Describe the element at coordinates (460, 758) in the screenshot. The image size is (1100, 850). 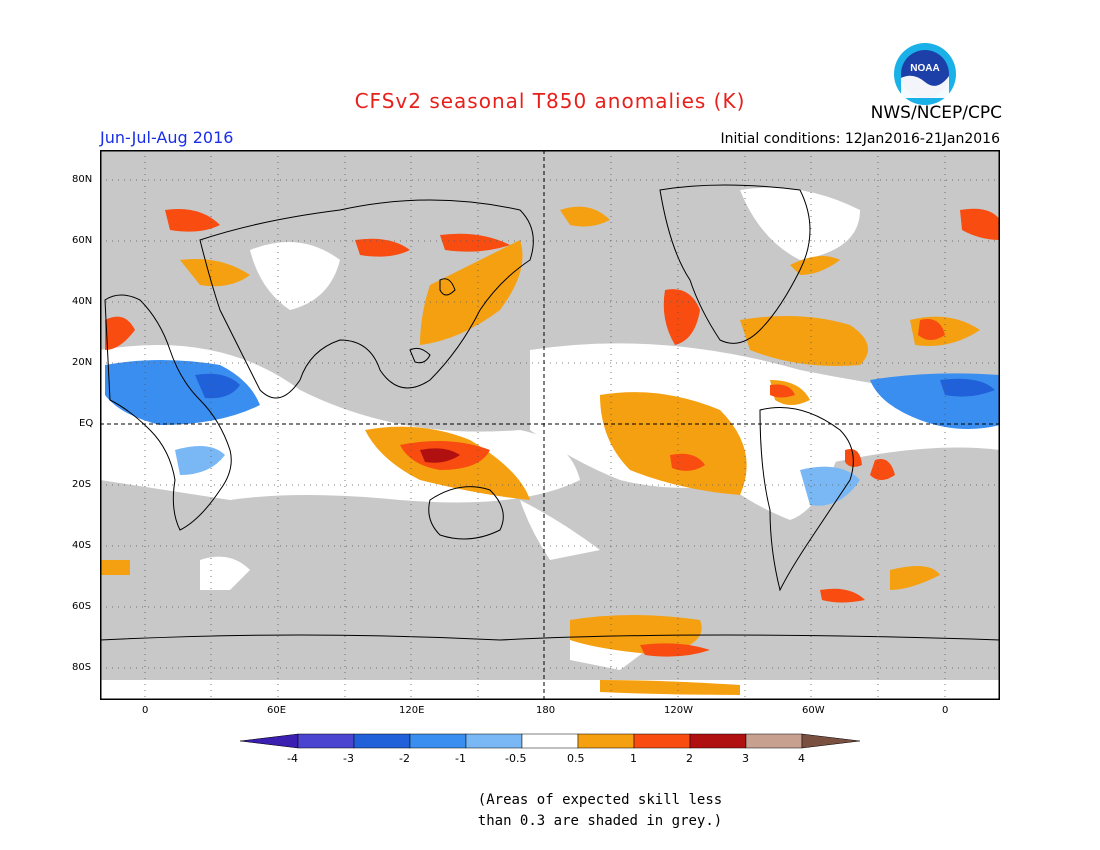
I see `colorbar-label: -1` at that location.